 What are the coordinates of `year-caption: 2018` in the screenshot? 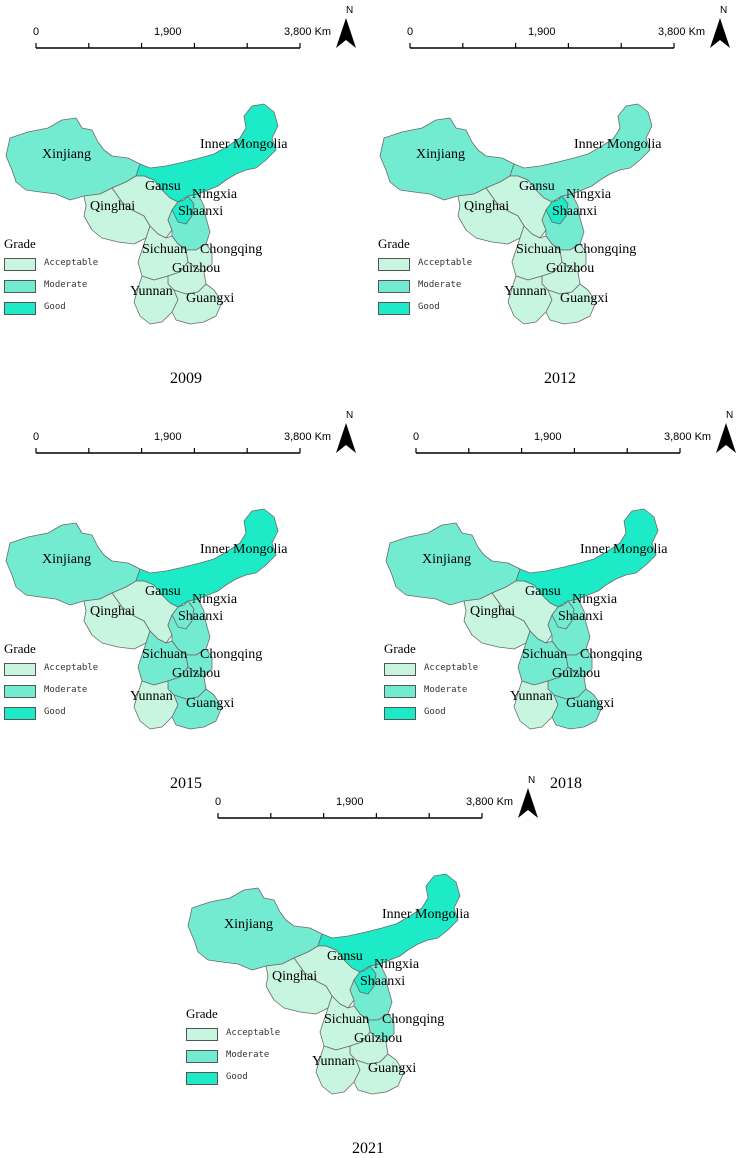 It's located at (566, 783).